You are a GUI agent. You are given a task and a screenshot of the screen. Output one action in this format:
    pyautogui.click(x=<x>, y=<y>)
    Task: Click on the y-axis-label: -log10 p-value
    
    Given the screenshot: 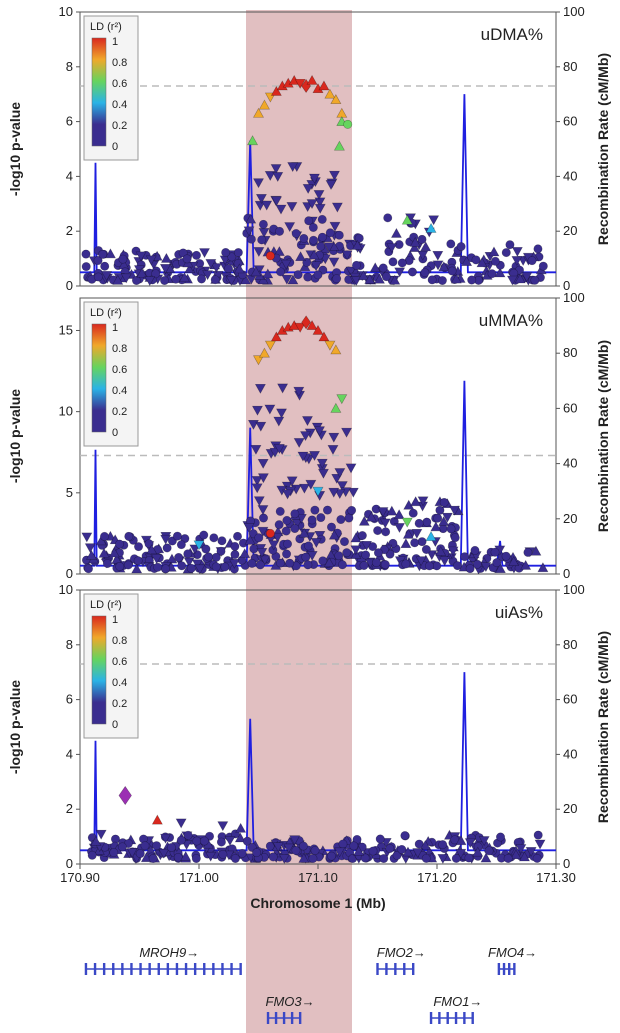 What is the action you would take?
    pyautogui.click(x=15, y=727)
    